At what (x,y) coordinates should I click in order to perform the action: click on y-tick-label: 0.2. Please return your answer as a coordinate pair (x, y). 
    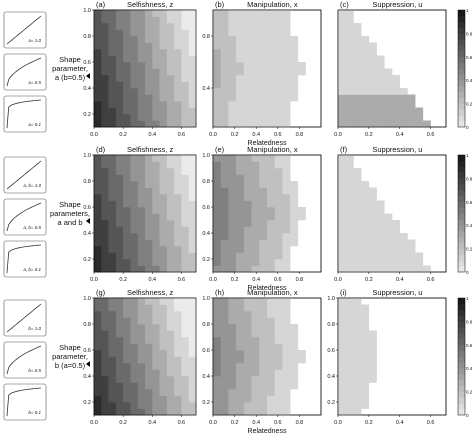
    Looking at the image, I should click on (87, 403).